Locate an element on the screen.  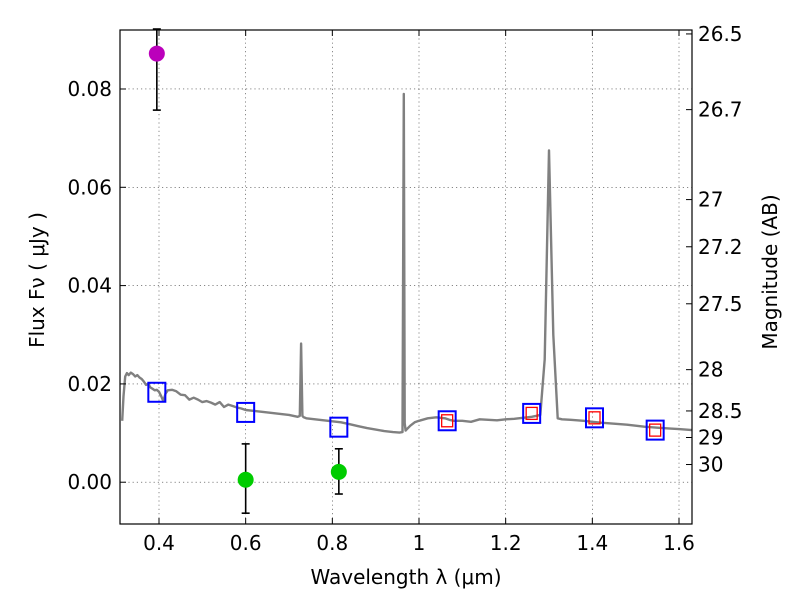
x-tick-label: 1.4 is located at coordinates (592, 543).